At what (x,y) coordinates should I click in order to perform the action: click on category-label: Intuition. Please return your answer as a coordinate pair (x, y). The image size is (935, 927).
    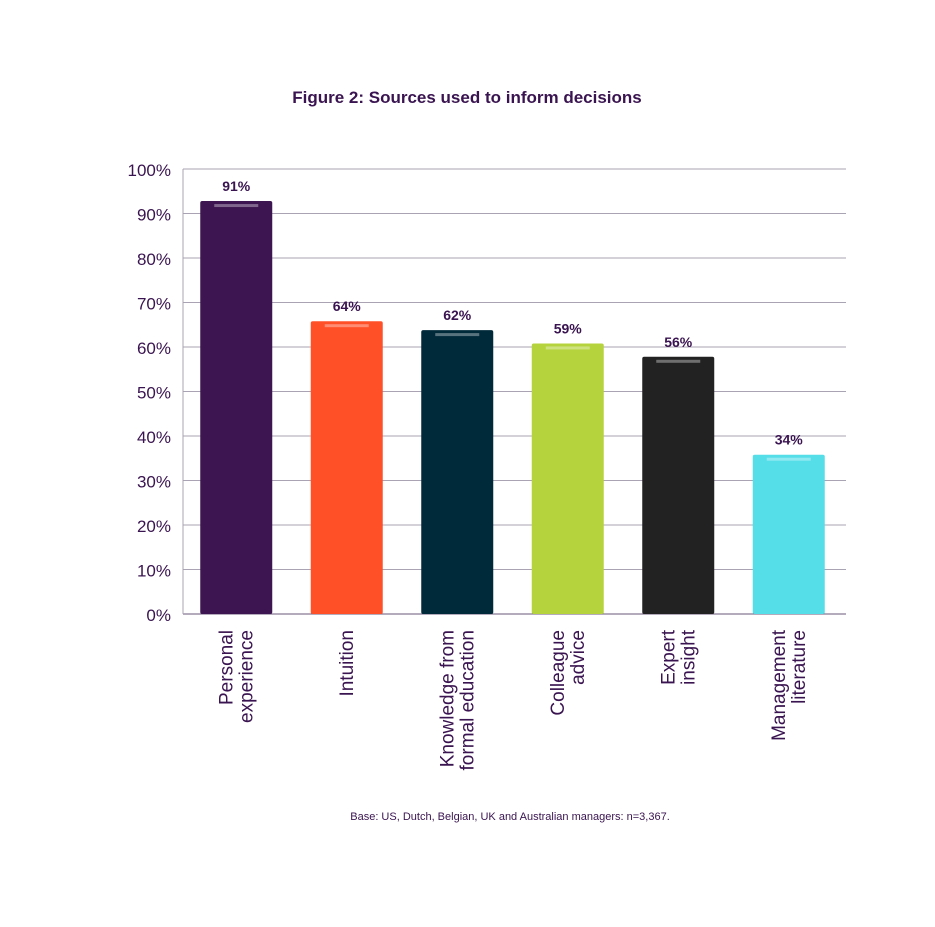
    Looking at the image, I should click on (347, 663).